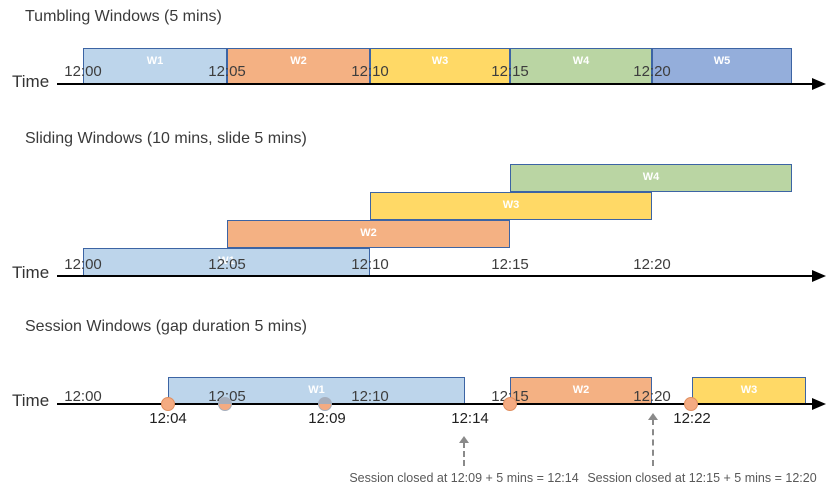  What do you see at coordinates (434, 404) in the screenshot?
I see `timeline-session-windows` at bounding box center [434, 404].